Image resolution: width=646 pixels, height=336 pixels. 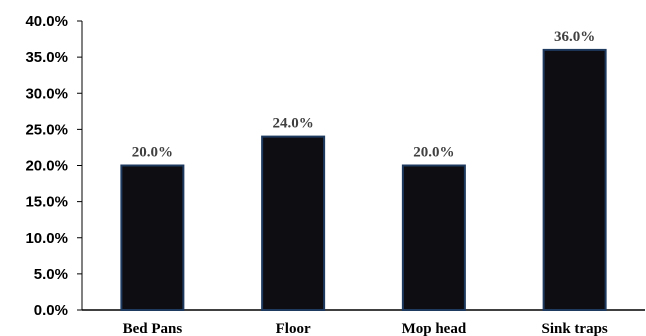 What do you see at coordinates (51, 274) in the screenshot?
I see `y-tick-label: 5.0%` at bounding box center [51, 274].